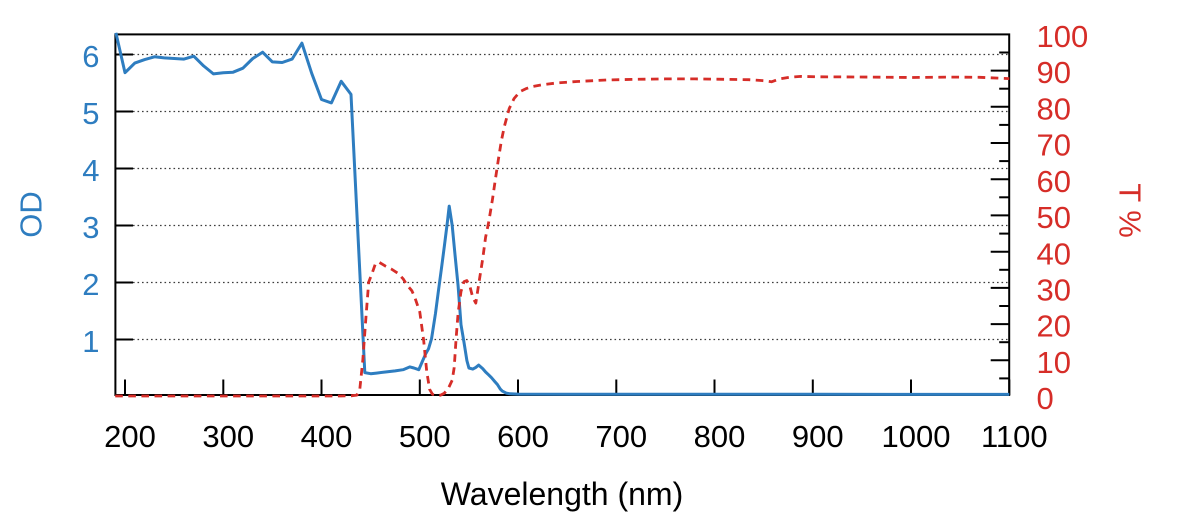  What do you see at coordinates (90, 113) in the screenshot?
I see `svg-text: 5` at bounding box center [90, 113].